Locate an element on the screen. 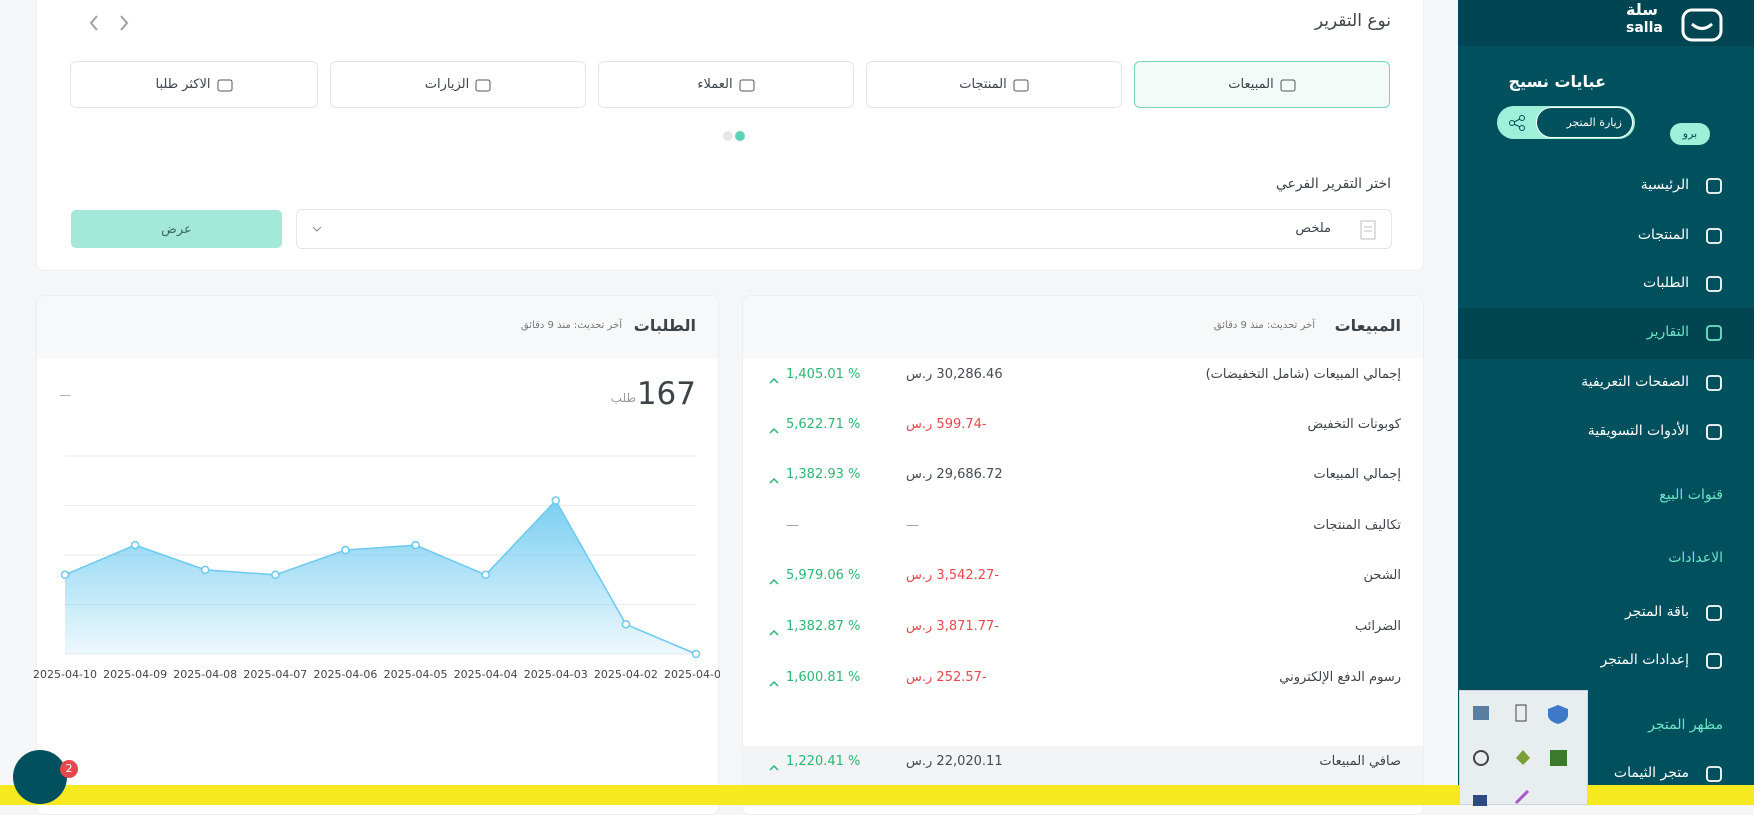 The image size is (1754, 815). tab-label: العملاء is located at coordinates (715, 84).